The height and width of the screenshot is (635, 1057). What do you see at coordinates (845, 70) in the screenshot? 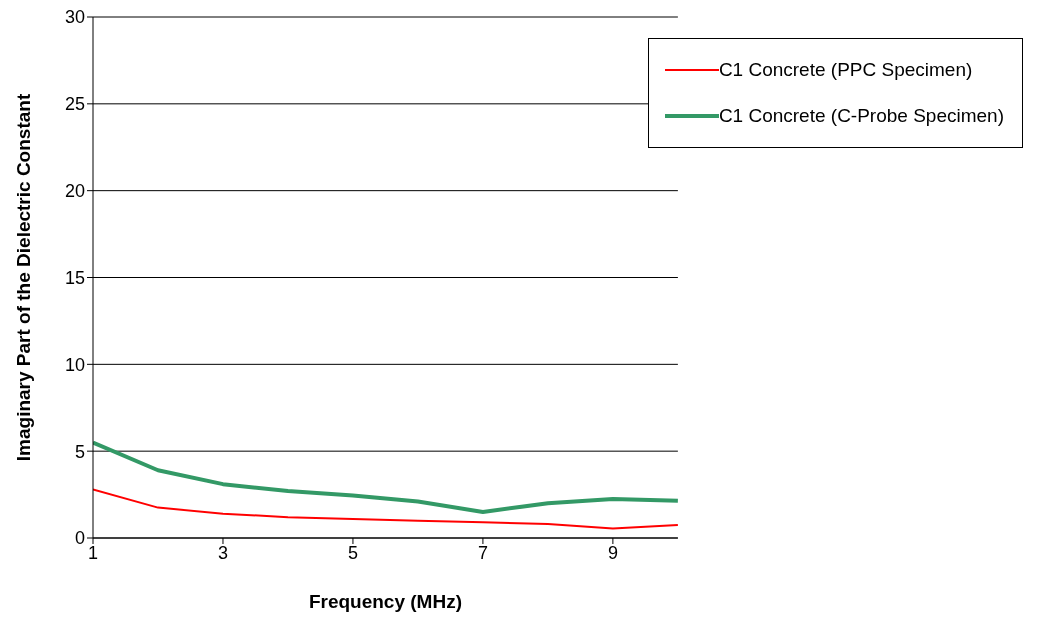
I see `legend-label: C1 Concrete (PPC Specimen)` at bounding box center [845, 70].